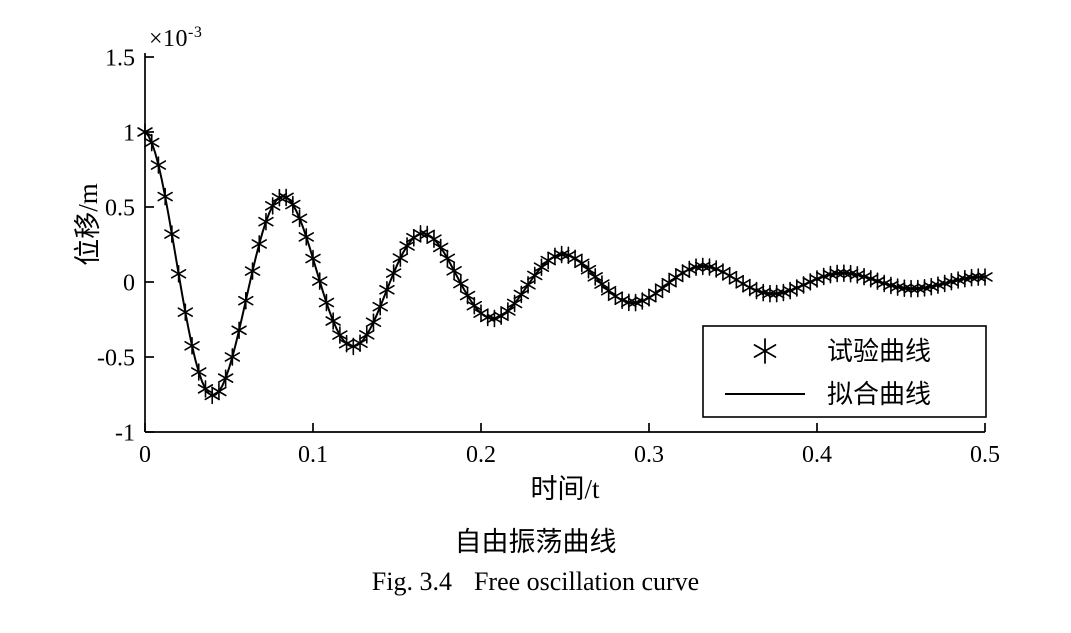 This screenshot has width=1071, height=633. I want to click on caption-figure: Fig. 3.4 Free oscillation curve, so click(535, 582).